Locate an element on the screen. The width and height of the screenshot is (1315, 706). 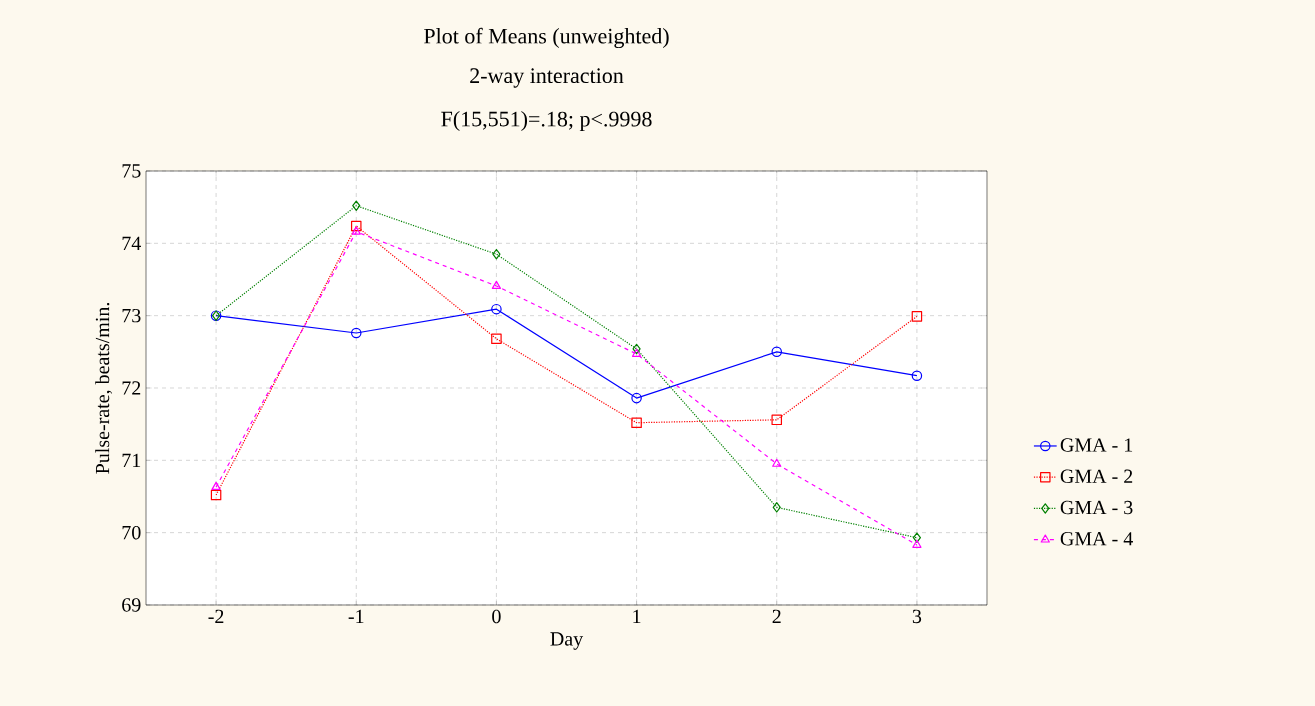
legend-label: GMA - 2 is located at coordinates (1096, 476).